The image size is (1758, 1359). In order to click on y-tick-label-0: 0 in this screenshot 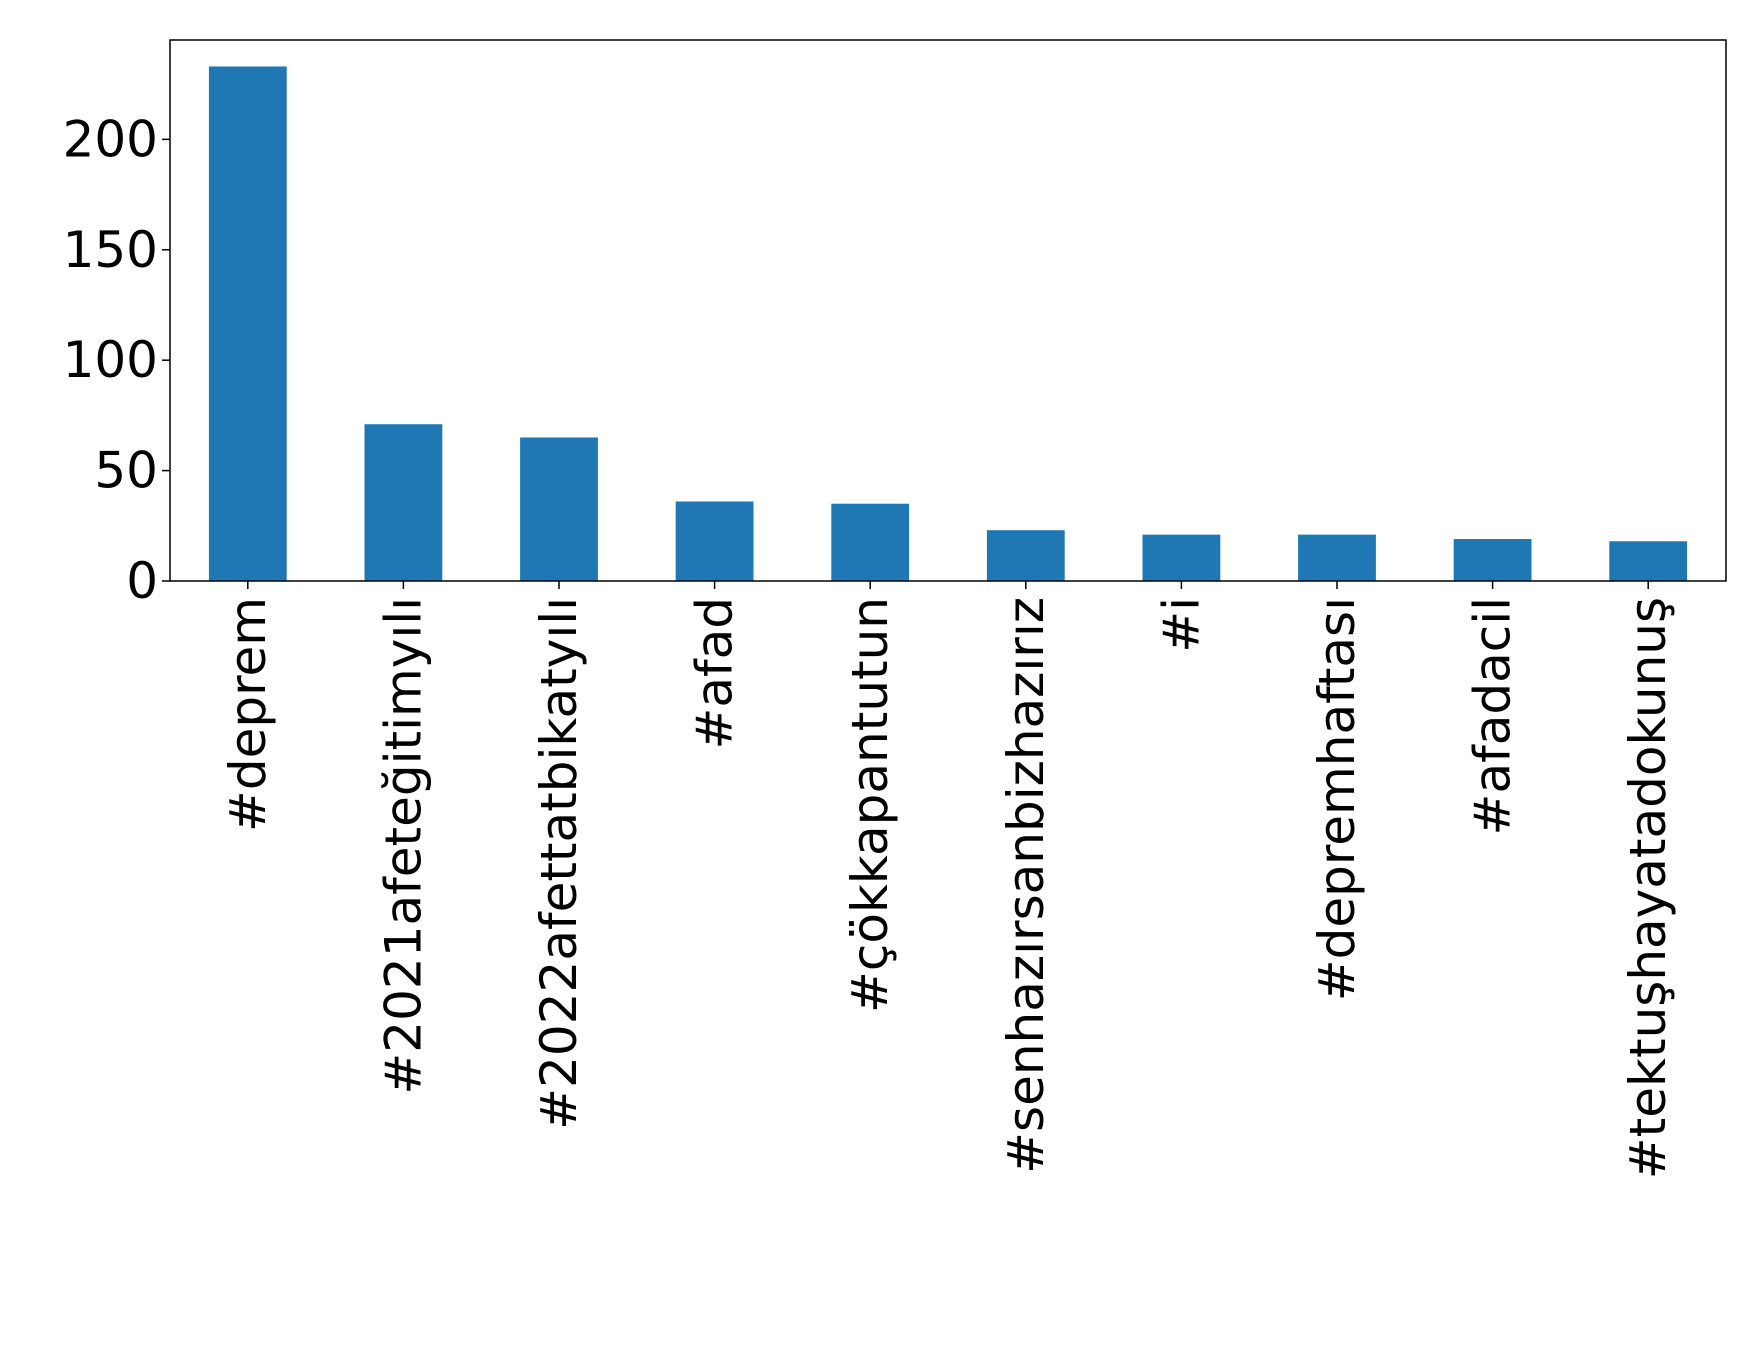, I will do `click(142, 581)`.